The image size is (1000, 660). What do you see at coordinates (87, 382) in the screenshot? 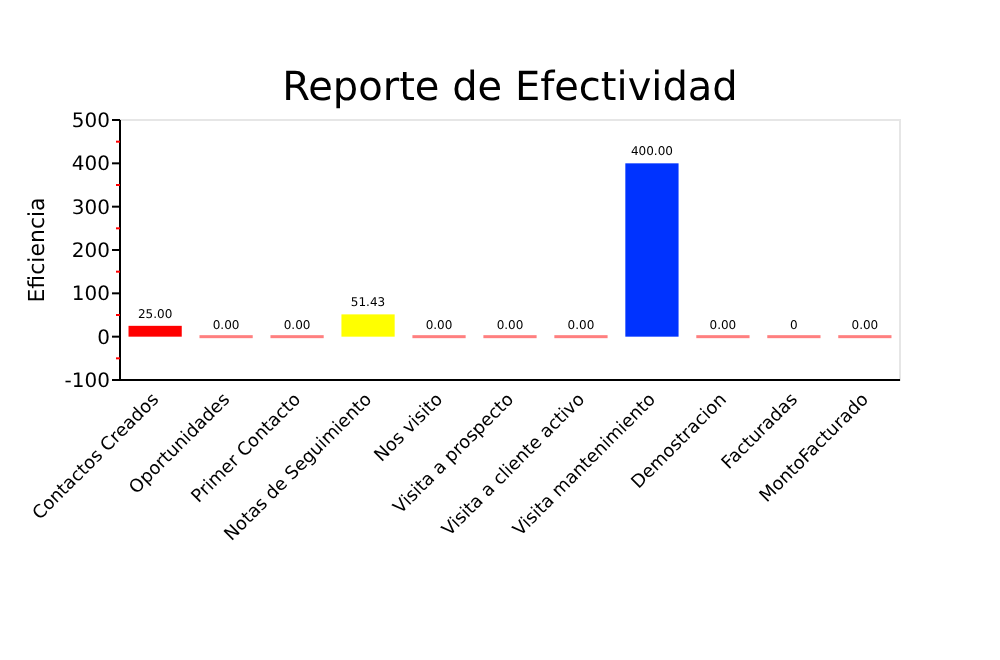
I see `y-tick-label: -100` at bounding box center [87, 382].